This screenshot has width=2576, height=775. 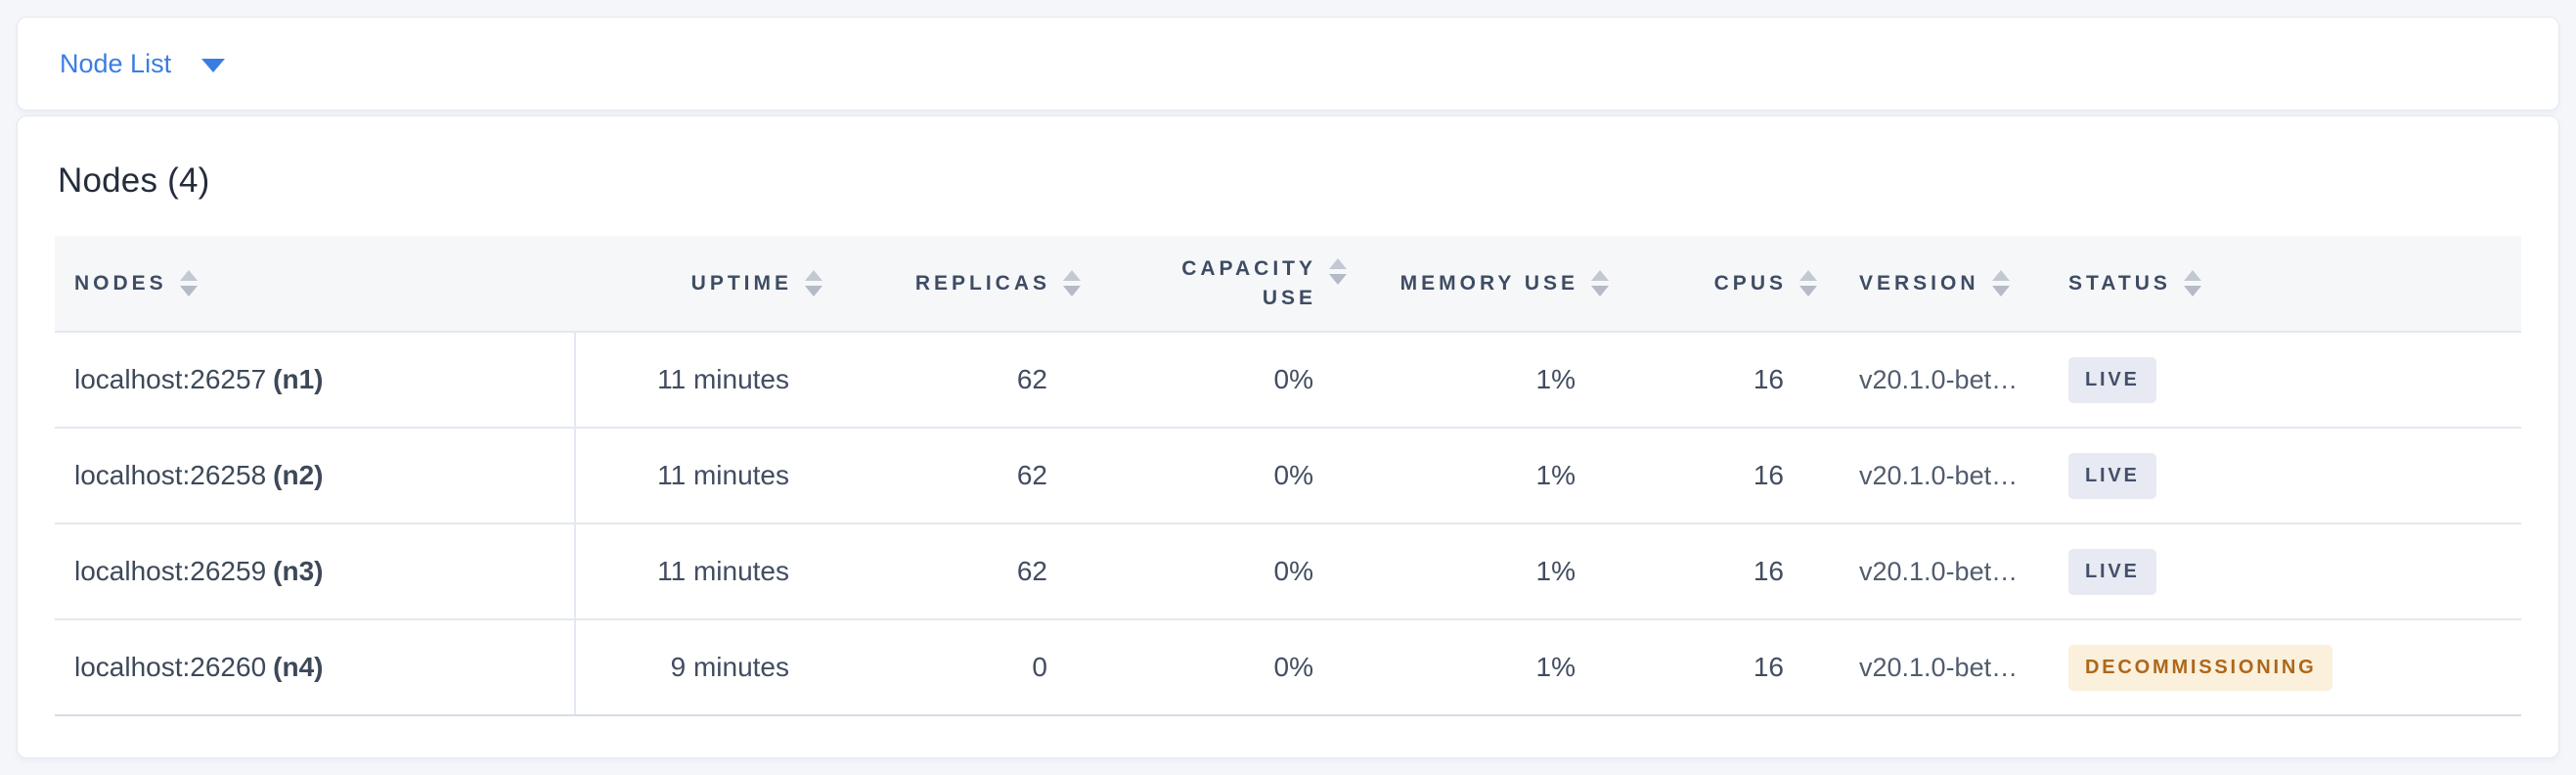 I want to click on node-address: localhost:26260 (n4), so click(x=315, y=667).